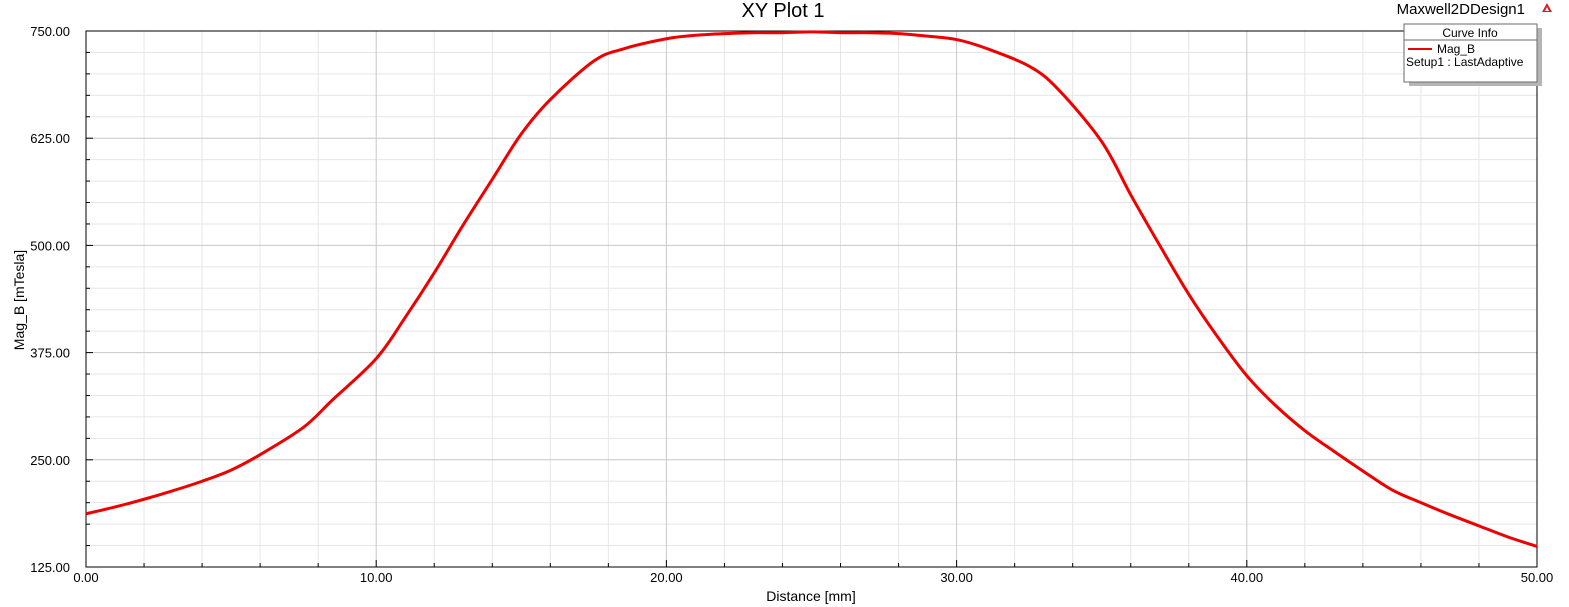  What do you see at coordinates (50, 567) in the screenshot?
I see `y-tick-label: 125.00` at bounding box center [50, 567].